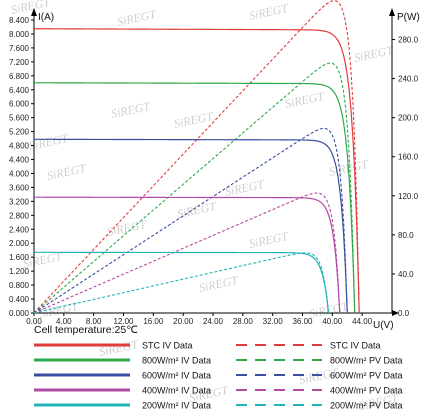 This screenshot has height=417, width=426. What do you see at coordinates (362, 321) in the screenshot?
I see `x-tick-label: 44.00` at bounding box center [362, 321].